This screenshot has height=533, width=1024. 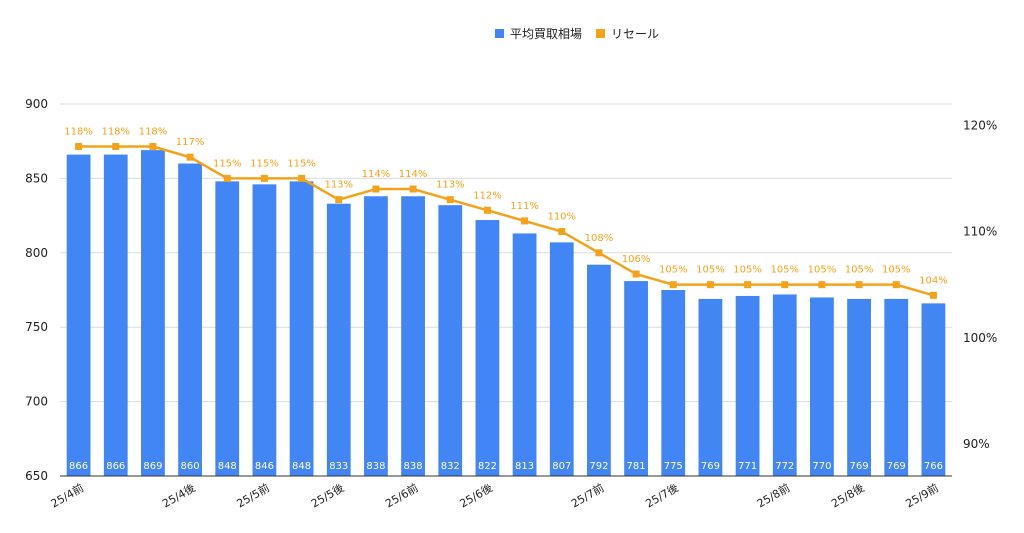 I want to click on bar-value-label: 832, so click(x=450, y=466).